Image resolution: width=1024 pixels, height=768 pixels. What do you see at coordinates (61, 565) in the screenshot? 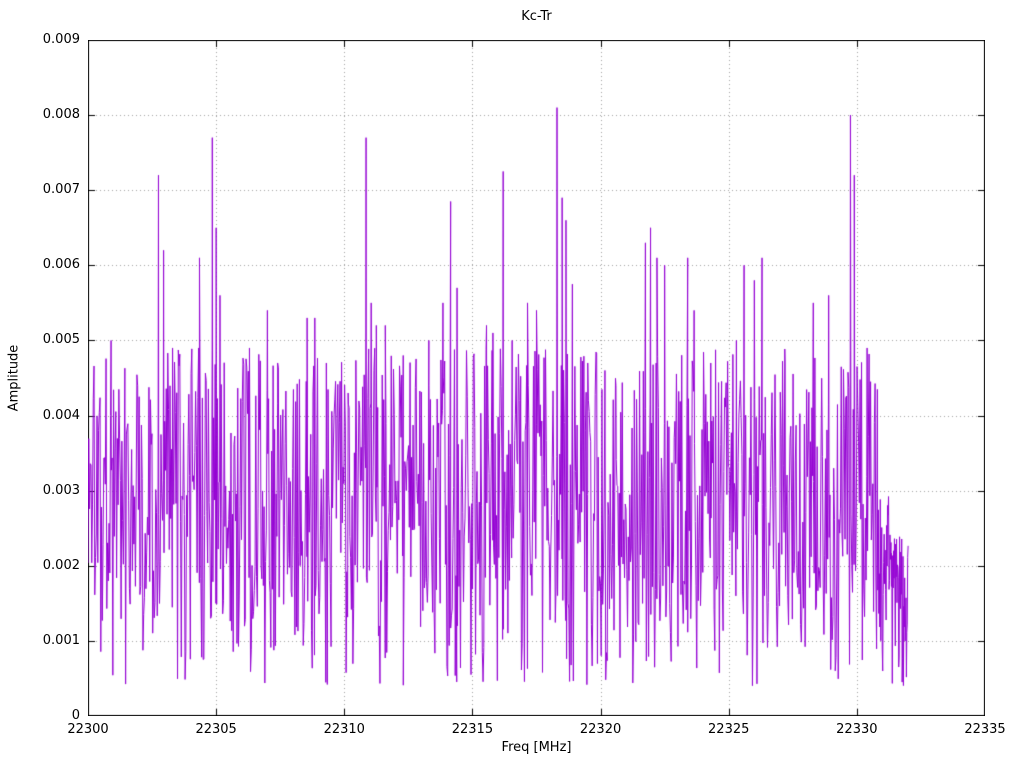
I see `y-tick-label: 0.002` at bounding box center [61, 565].